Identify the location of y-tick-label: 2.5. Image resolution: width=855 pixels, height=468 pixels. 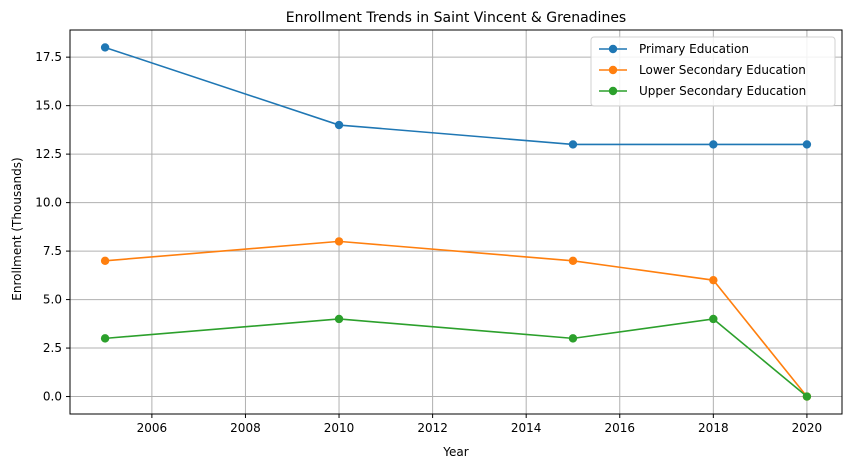
(52, 348).